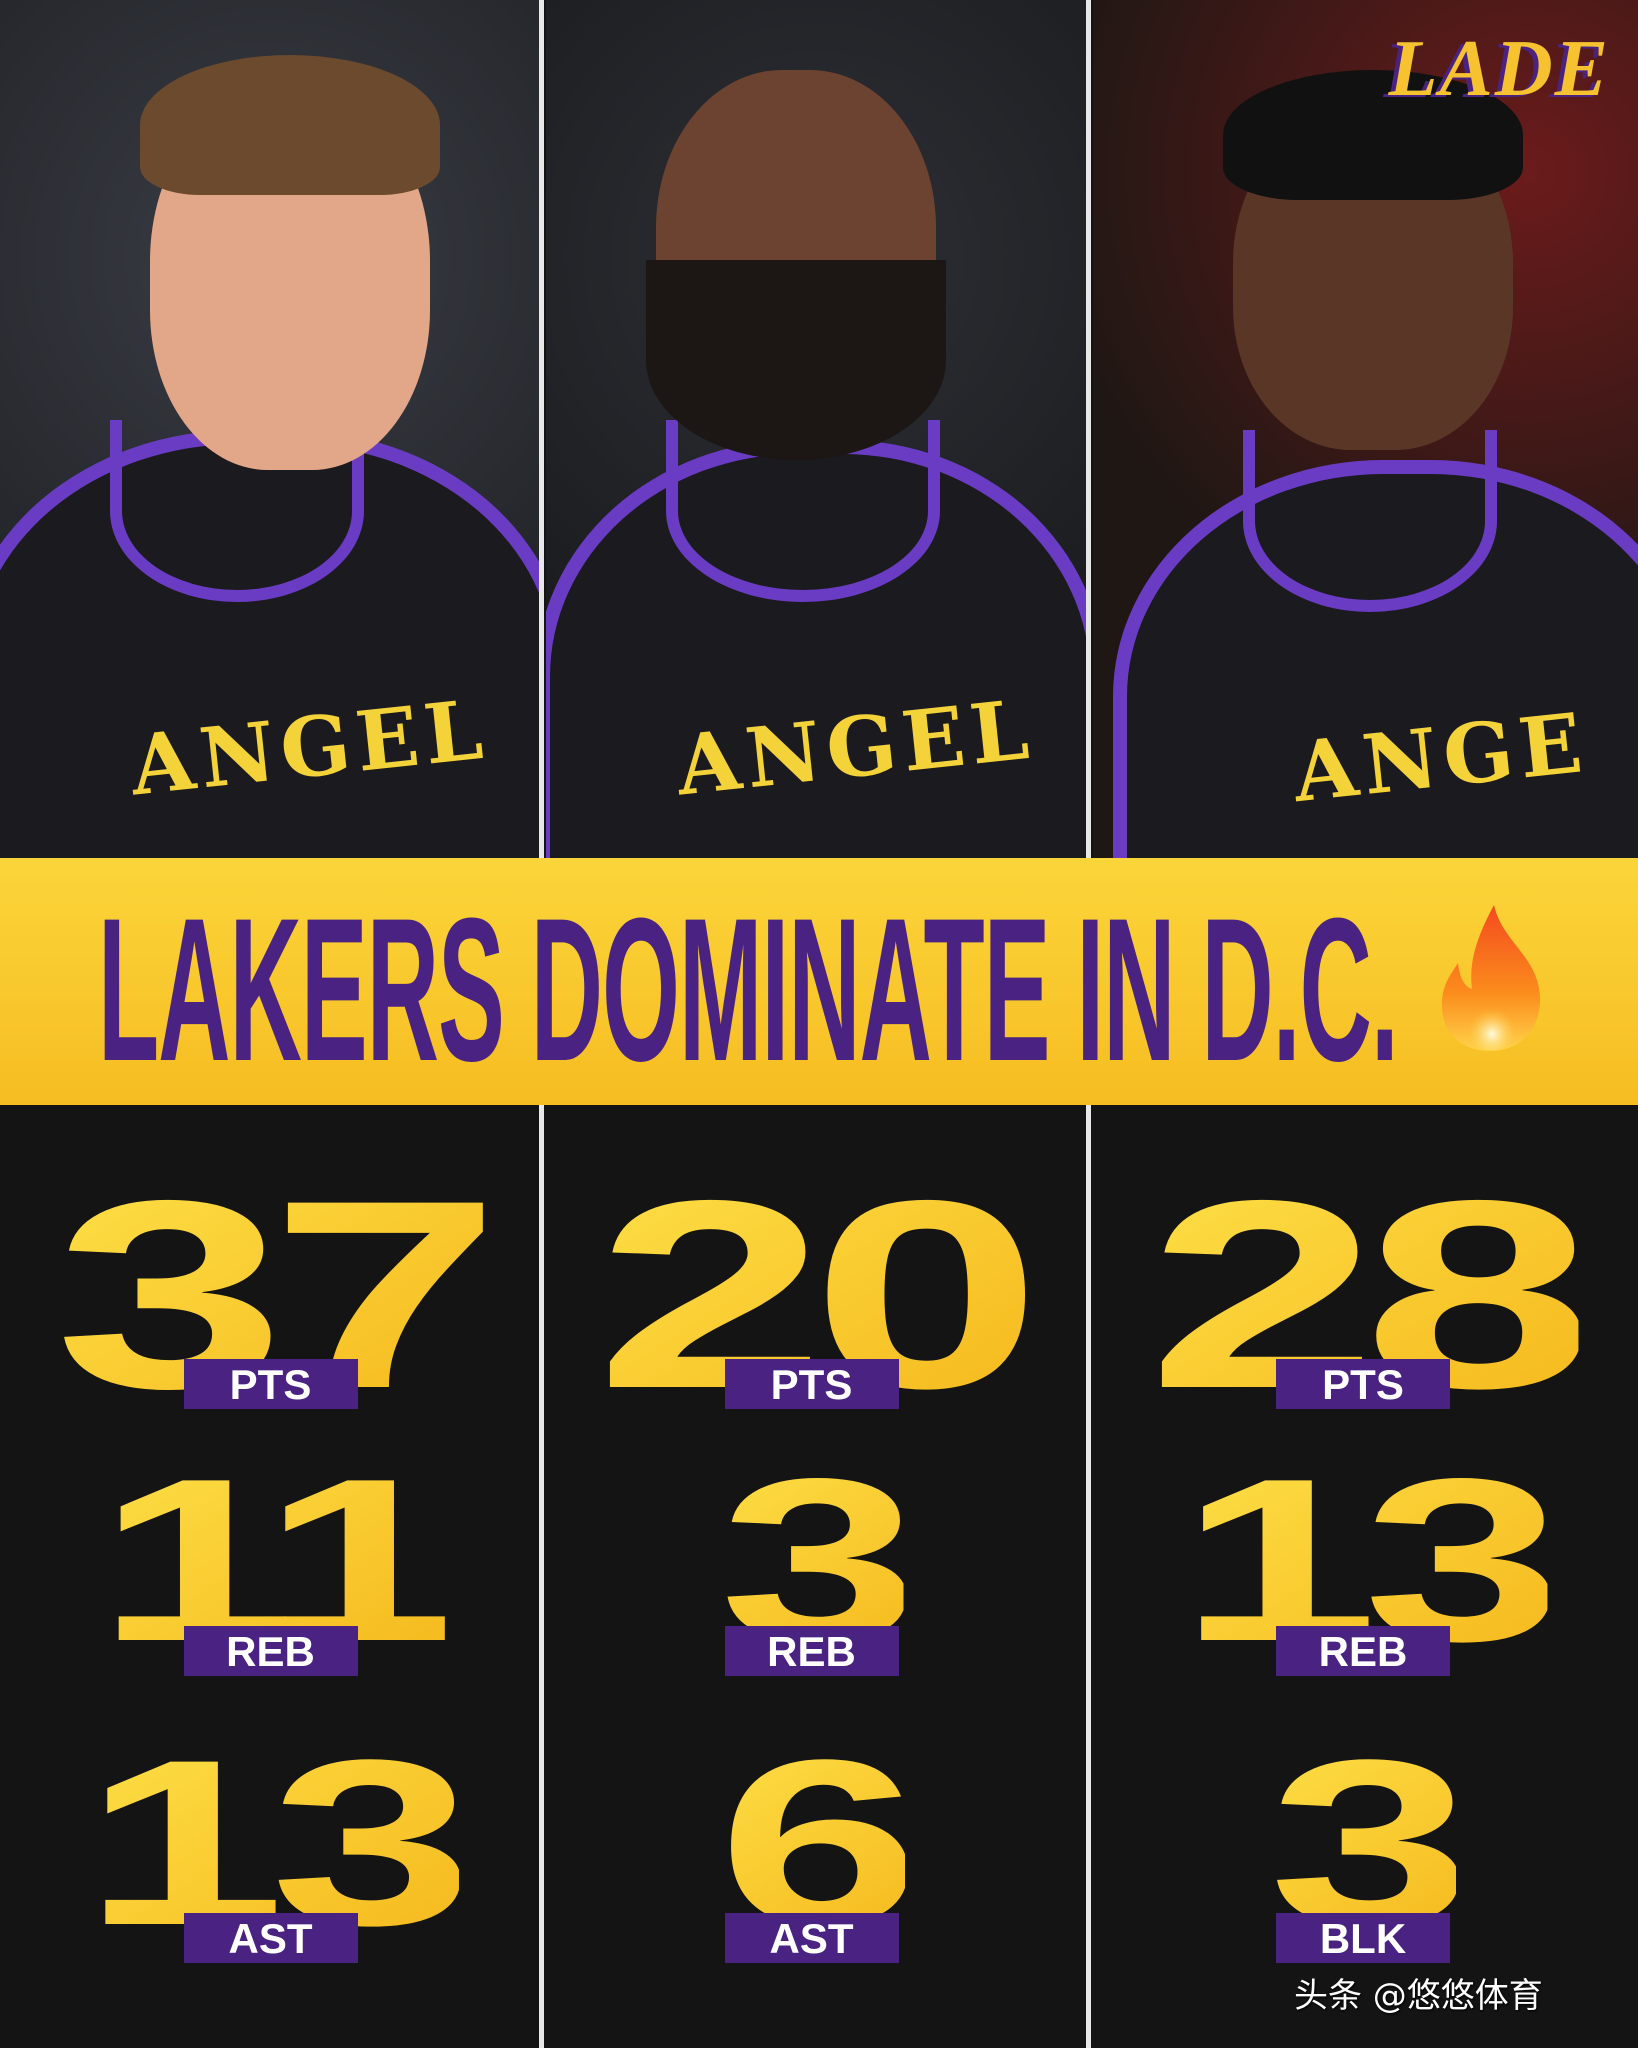 This screenshot has height=2048, width=1638. What do you see at coordinates (817, 429) in the screenshot?
I see `player-photo-2: ANGEL` at bounding box center [817, 429].